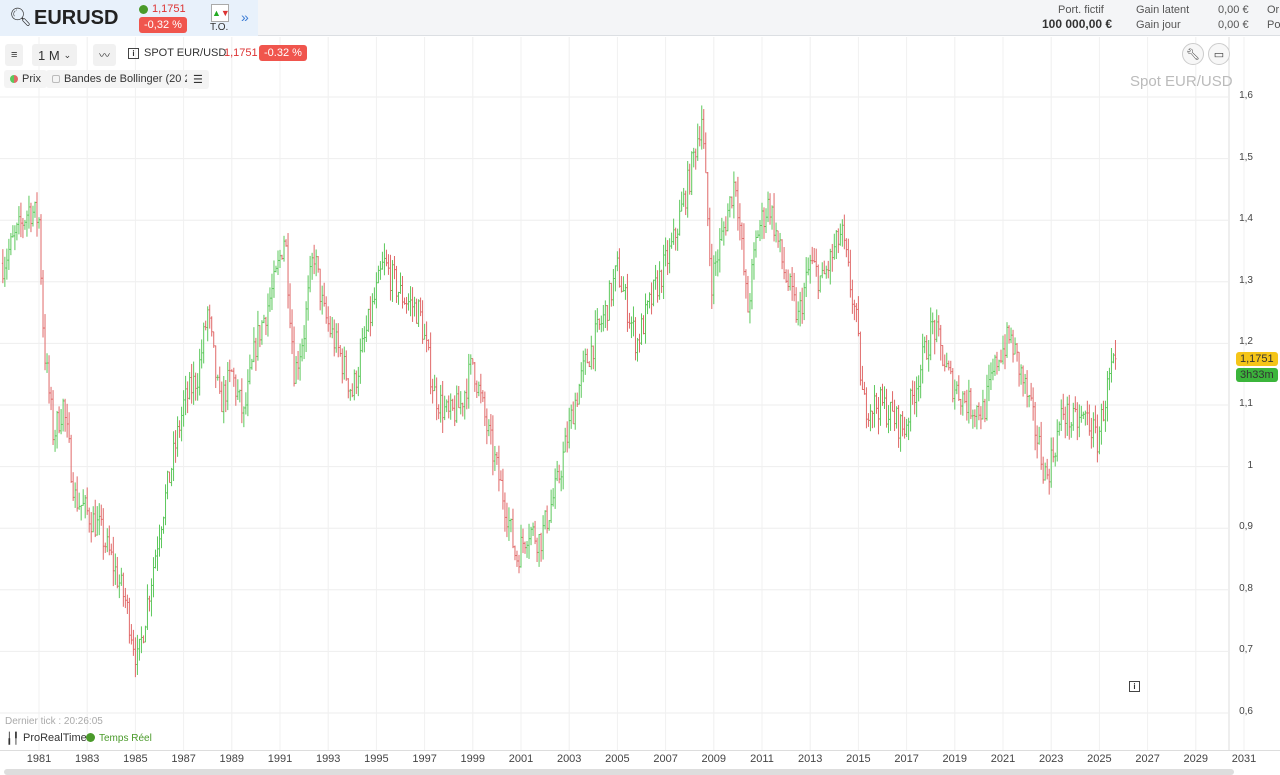  What do you see at coordinates (220, 13) in the screenshot?
I see `trading-order-icon: ▲▼` at bounding box center [220, 13].